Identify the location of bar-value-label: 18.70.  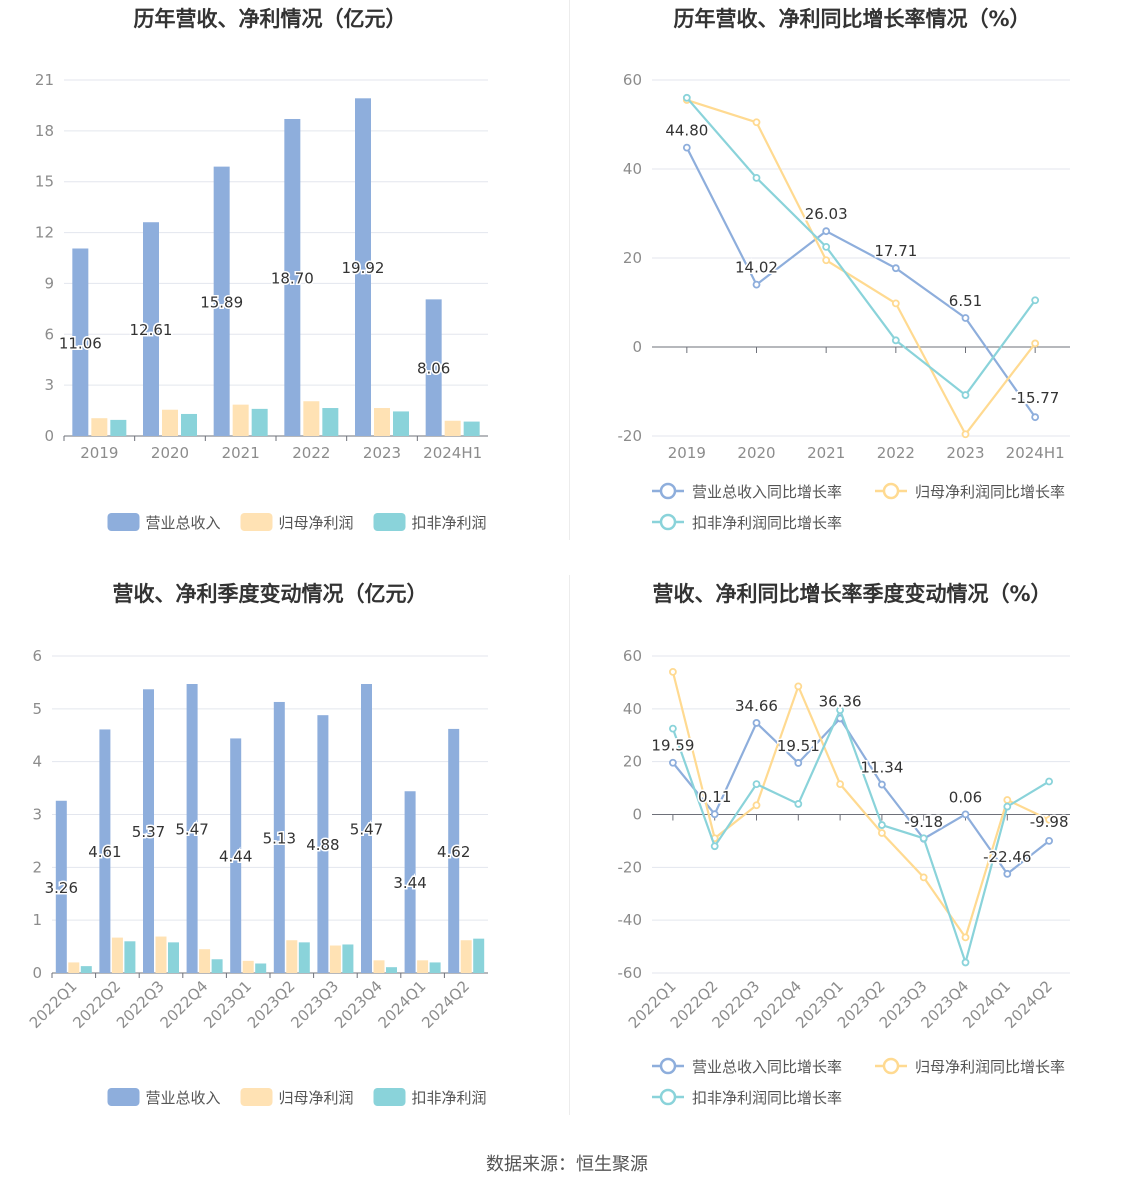
(292, 278).